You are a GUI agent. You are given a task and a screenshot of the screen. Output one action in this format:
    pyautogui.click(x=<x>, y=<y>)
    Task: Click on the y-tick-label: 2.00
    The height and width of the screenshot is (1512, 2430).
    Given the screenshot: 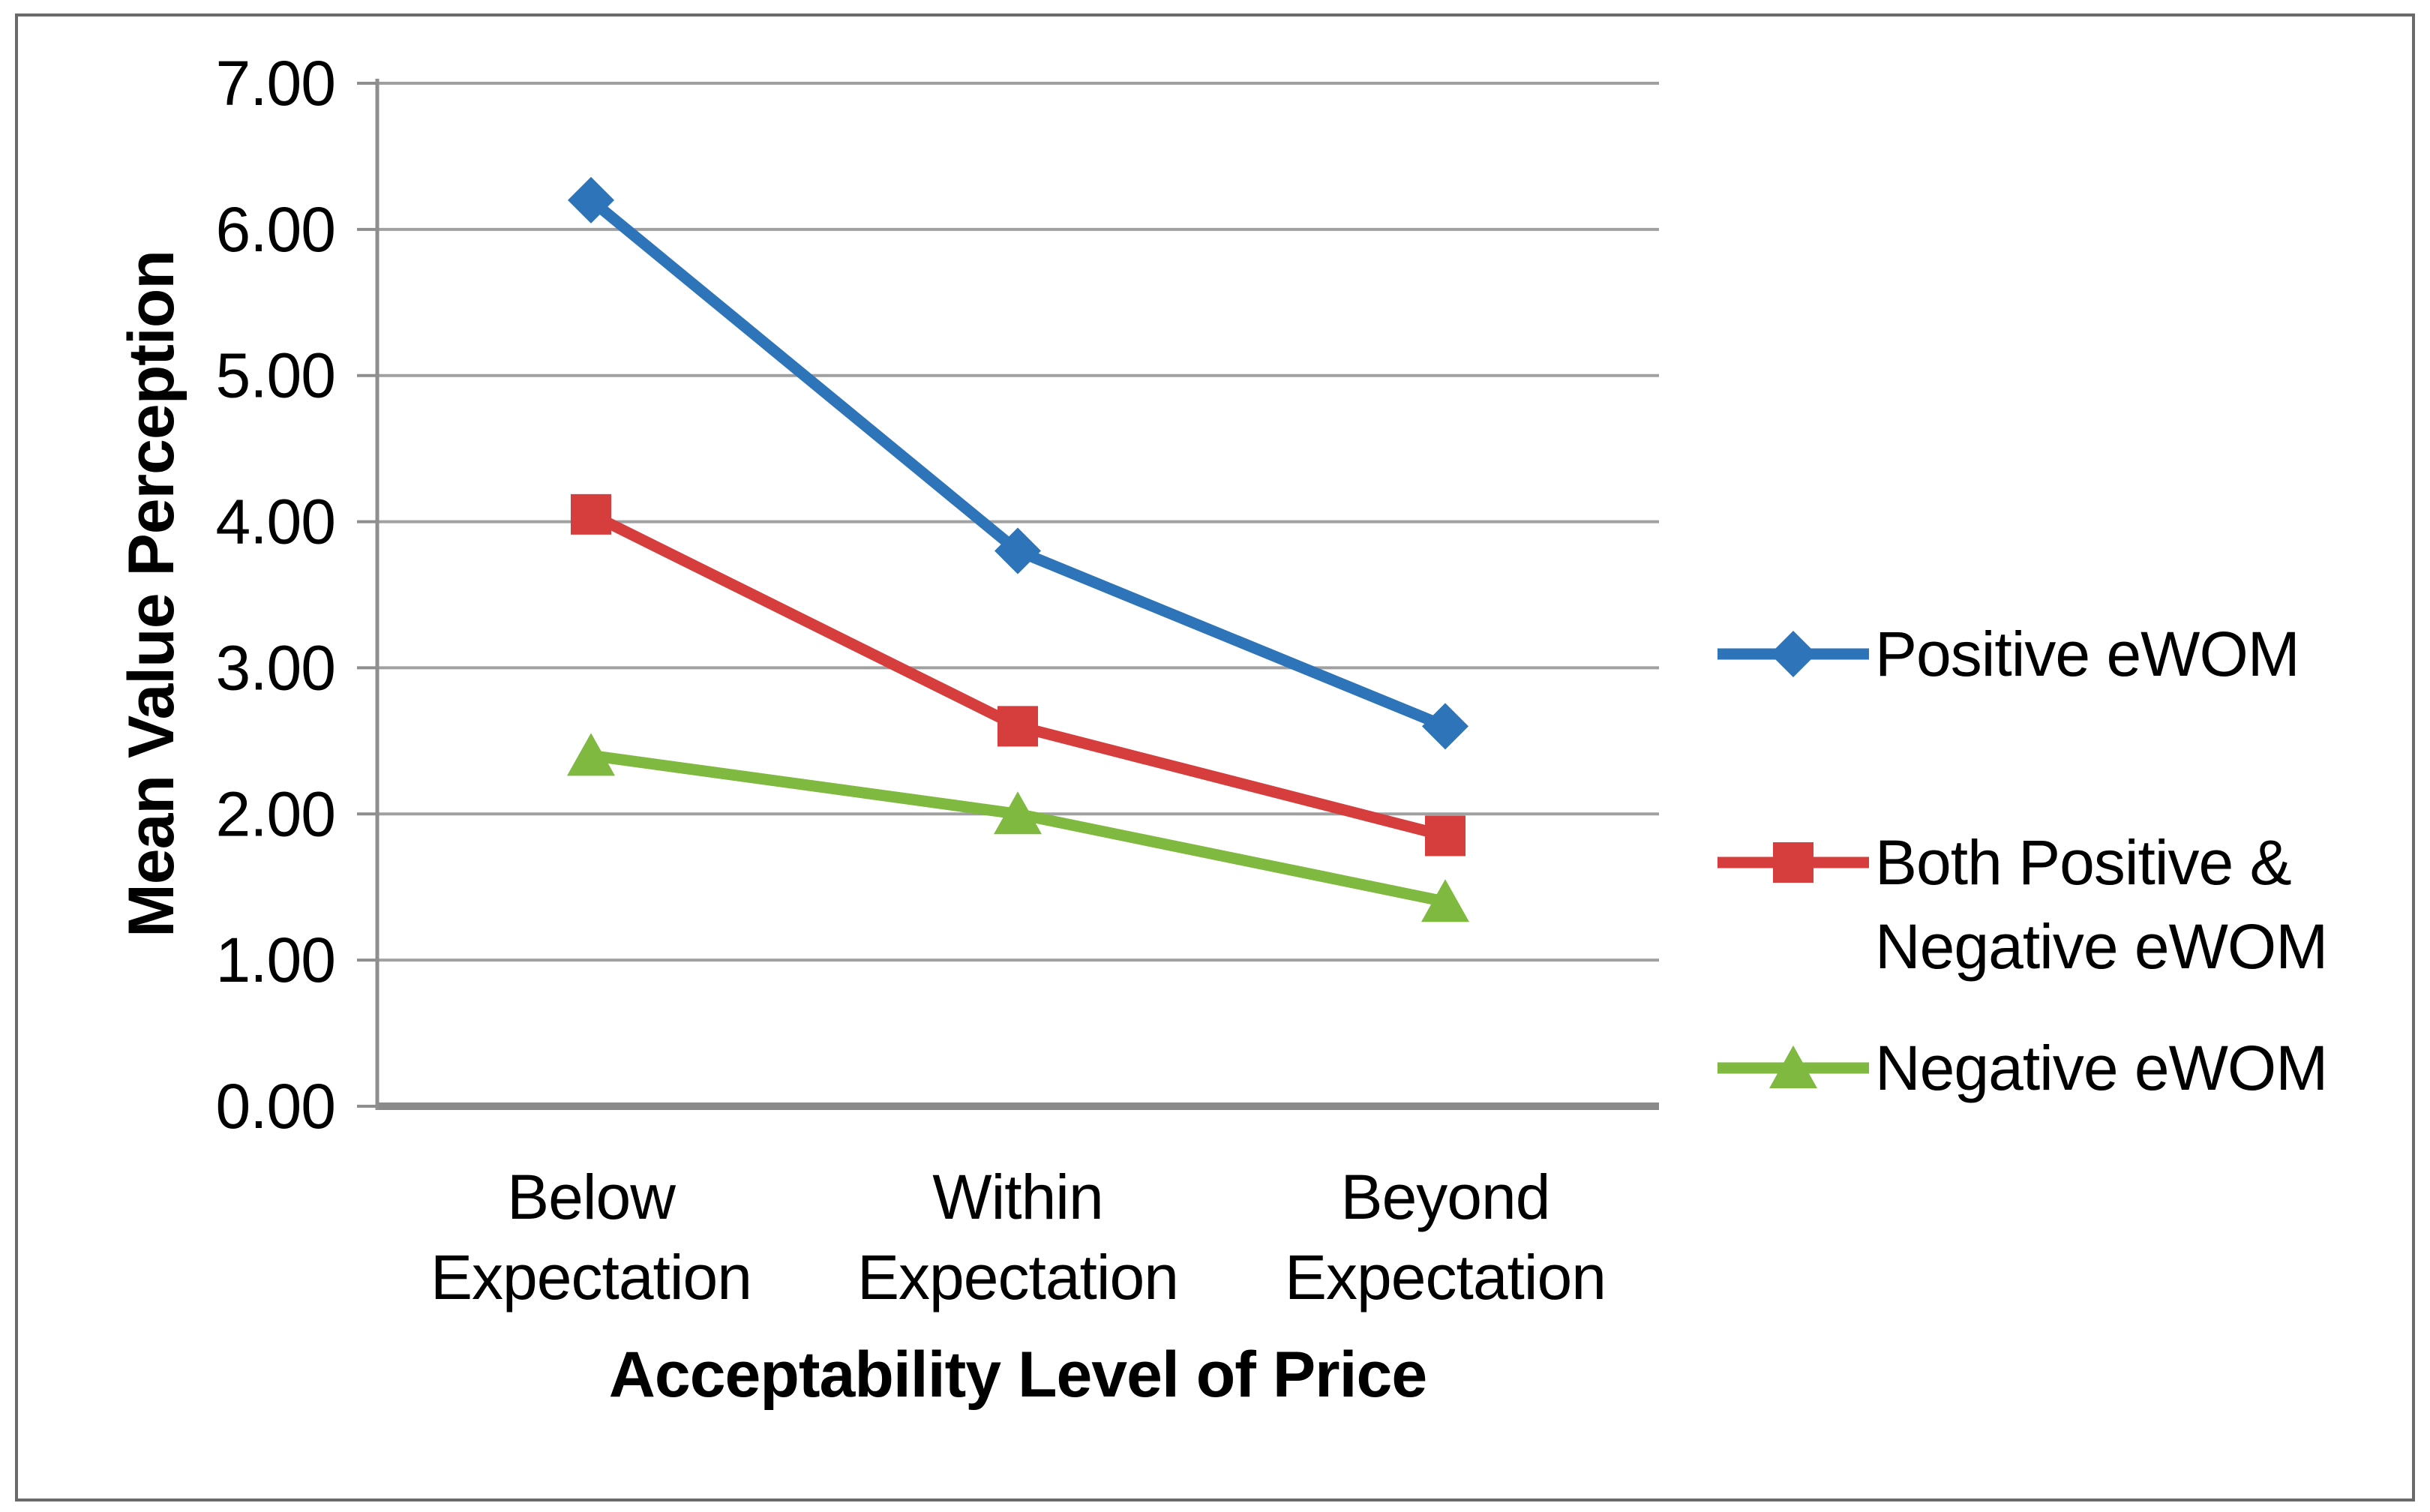 What is the action you would take?
    pyautogui.click(x=276, y=813)
    